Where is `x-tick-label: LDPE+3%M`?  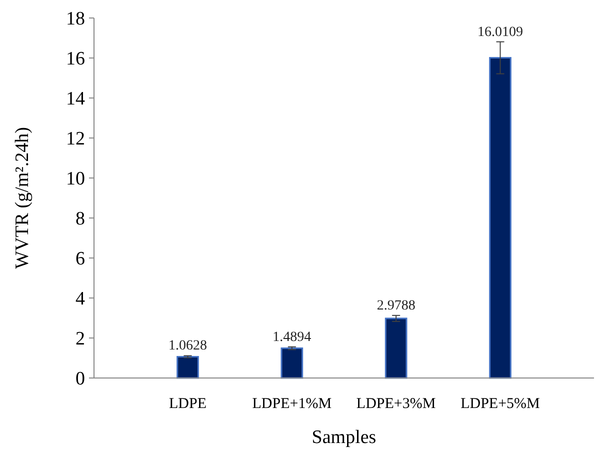
x-tick-label: LDPE+3%M is located at coordinates (396, 404).